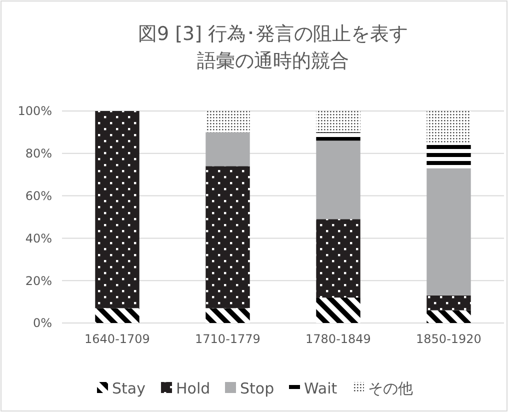  I want to click on x-tick-label: 1780-1849, so click(338, 339).